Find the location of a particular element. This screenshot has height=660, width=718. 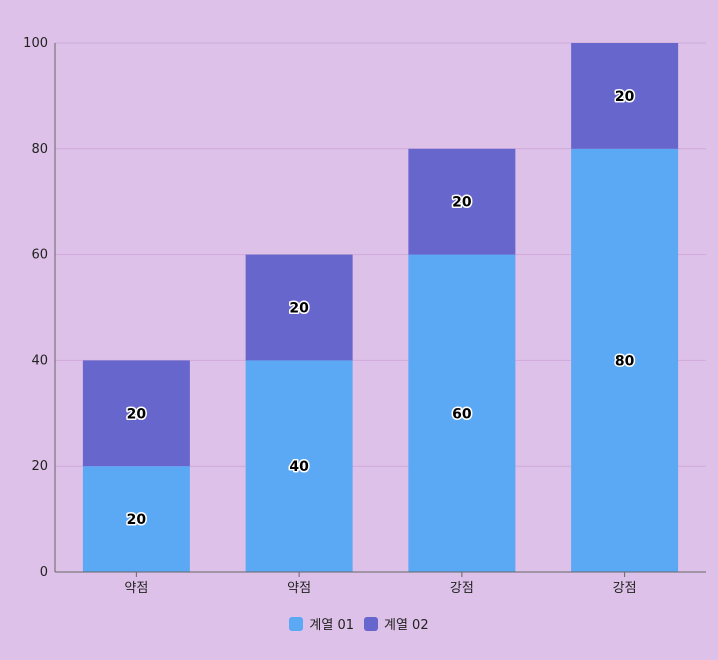

y-tick-label: 80 is located at coordinates (39, 149).